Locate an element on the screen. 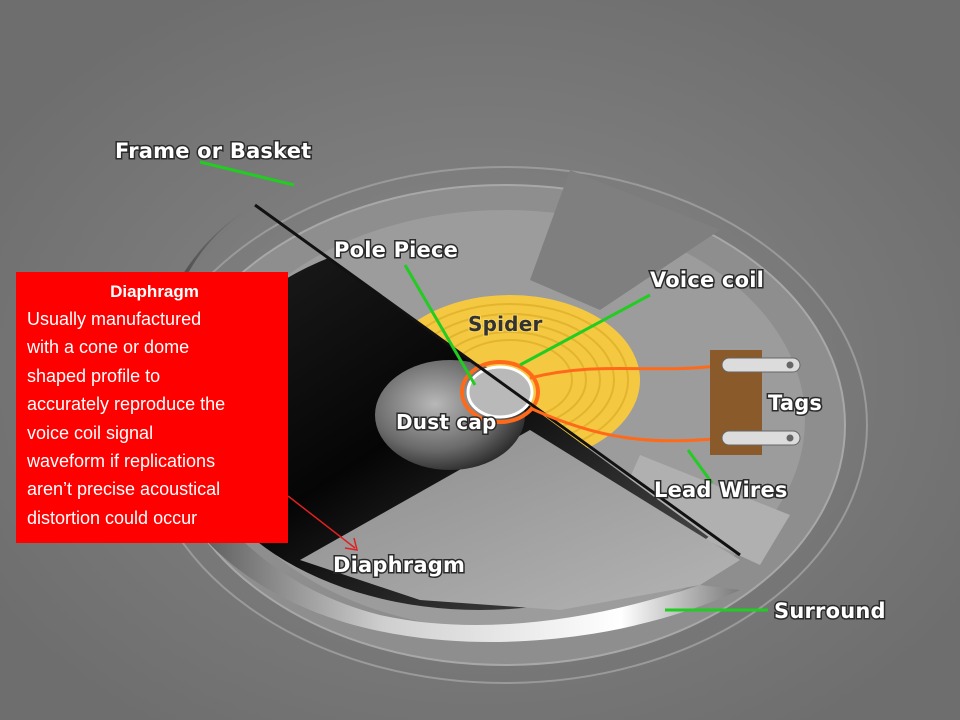  cone-light is located at coordinates (520, 520).